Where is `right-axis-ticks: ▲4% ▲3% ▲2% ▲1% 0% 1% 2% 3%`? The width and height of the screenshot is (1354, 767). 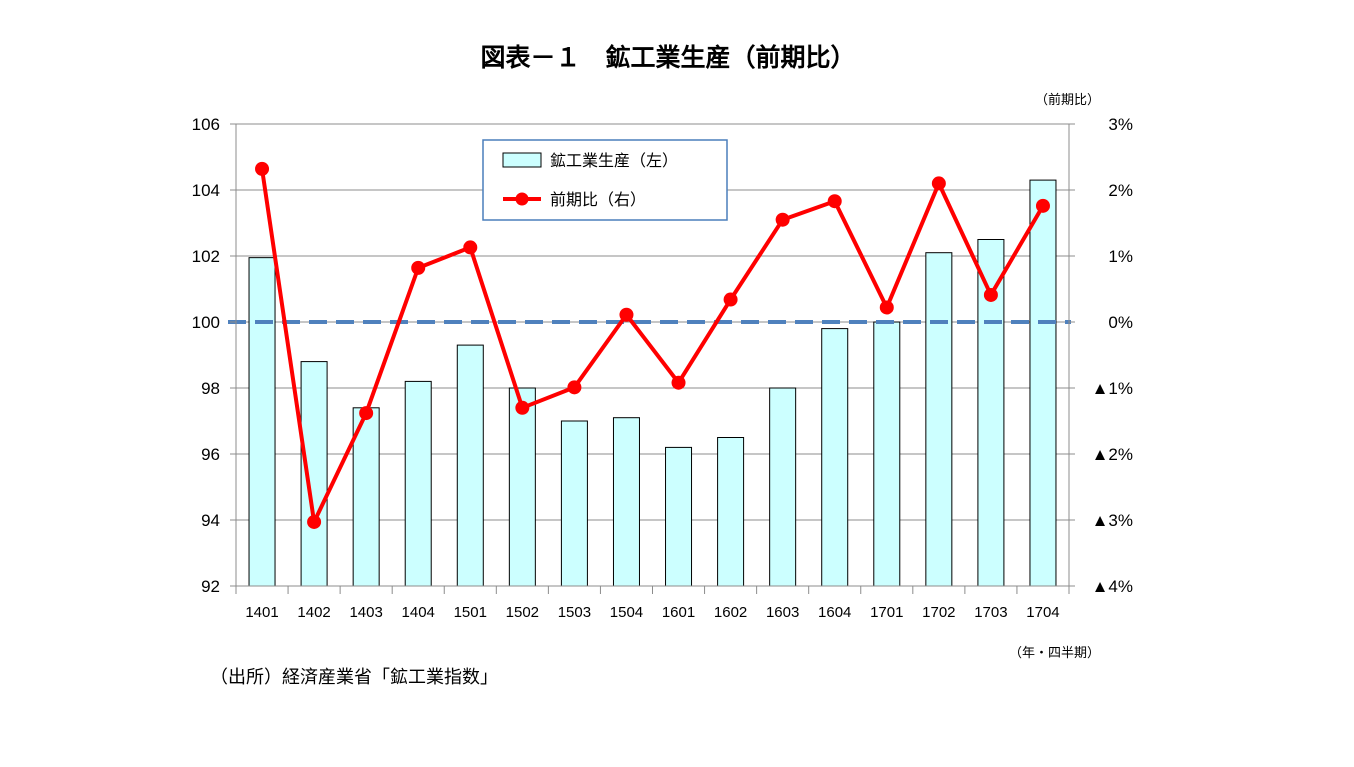 right-axis-ticks: ▲4% ▲3% ▲2% ▲1% 0% 1% 2% 3% is located at coordinates (1112, 355).